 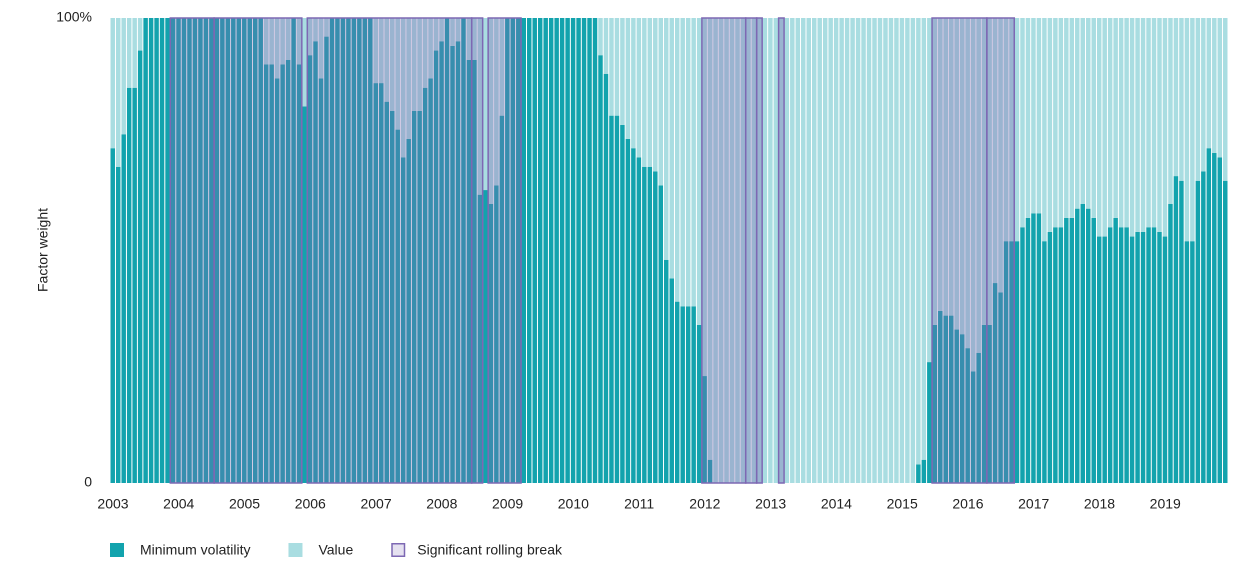 What do you see at coordinates (244, 504) in the screenshot?
I see `x-tick-label: 2005` at bounding box center [244, 504].